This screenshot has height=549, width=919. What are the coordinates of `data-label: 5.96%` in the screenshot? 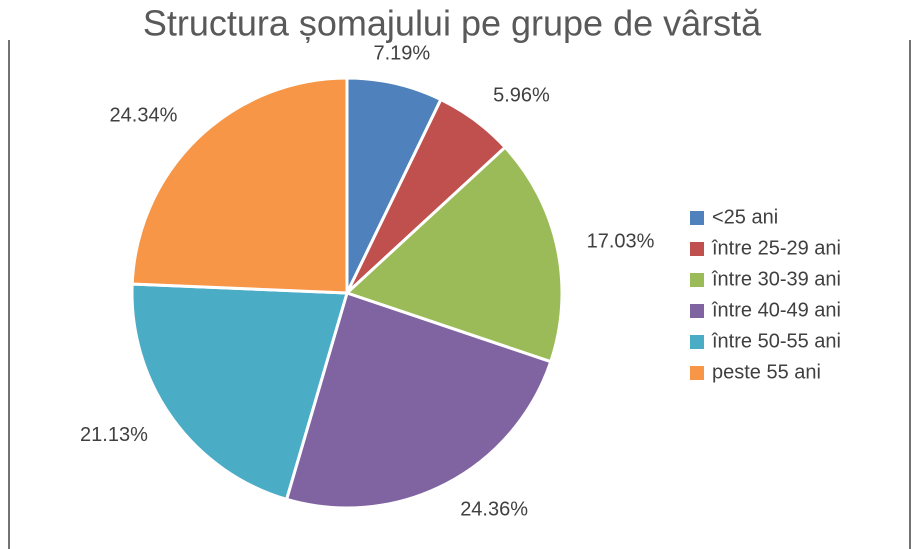 It's located at (521, 96).